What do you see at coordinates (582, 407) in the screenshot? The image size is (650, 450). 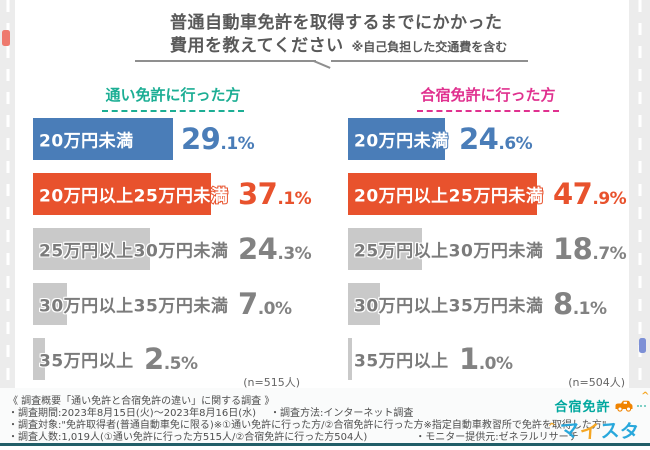 I see `brand-logo-text-top: 合宿免許` at bounding box center [582, 407].